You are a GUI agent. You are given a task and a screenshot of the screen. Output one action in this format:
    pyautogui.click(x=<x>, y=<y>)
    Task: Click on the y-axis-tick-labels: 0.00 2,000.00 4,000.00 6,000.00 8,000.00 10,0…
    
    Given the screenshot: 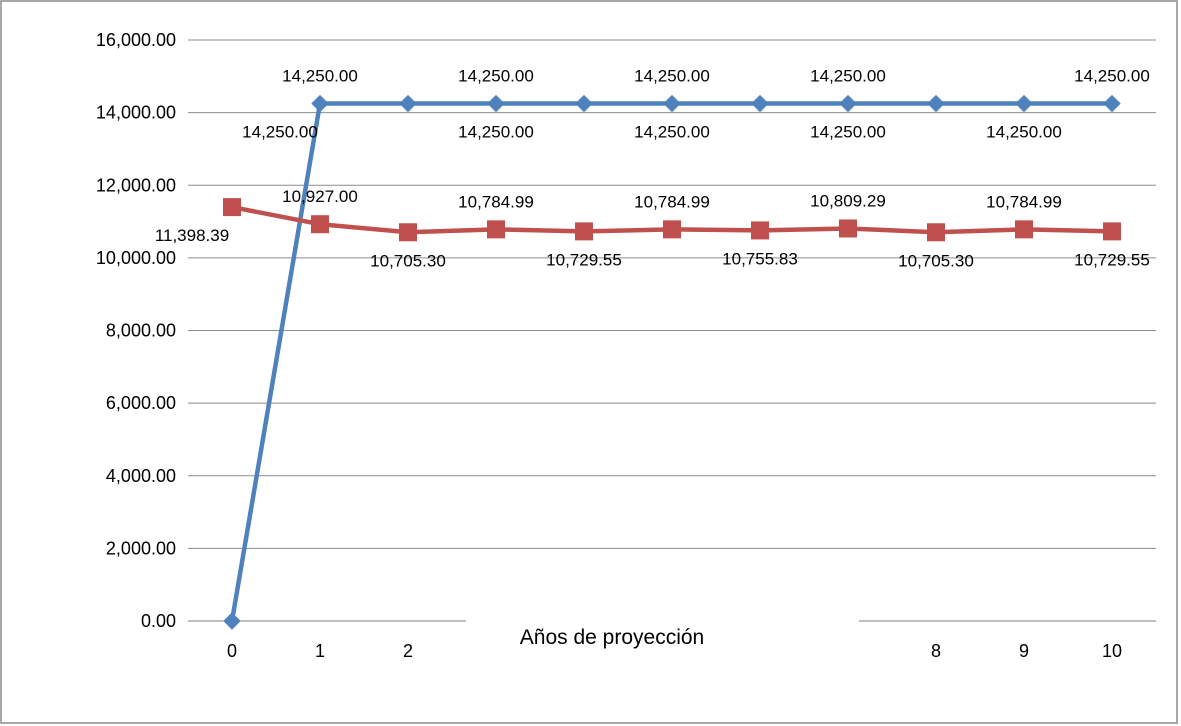 What is the action you would take?
    pyautogui.click(x=136, y=330)
    